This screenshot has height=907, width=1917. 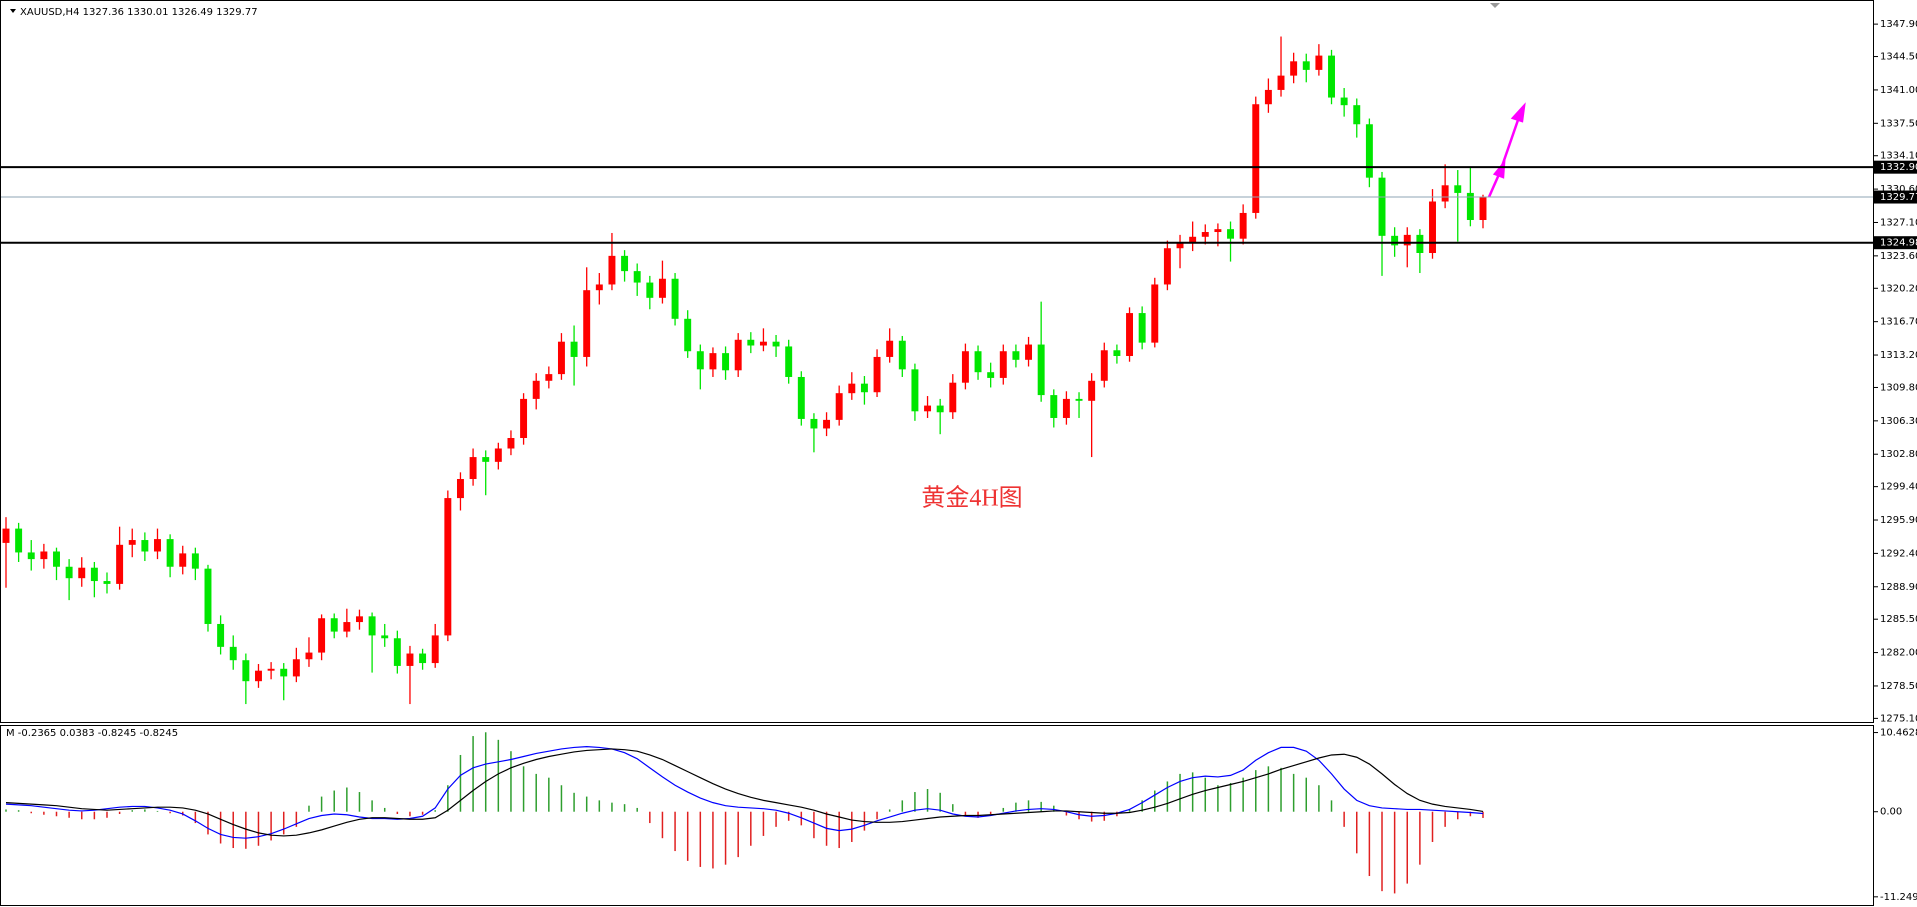 I want to click on forecast-arrow, so click(x=1506, y=150).